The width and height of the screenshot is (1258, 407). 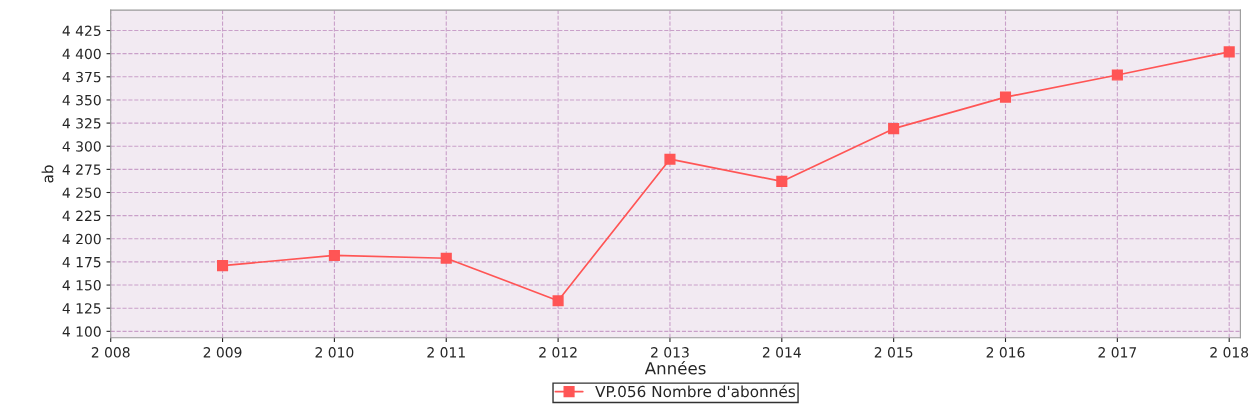 What do you see at coordinates (110, 352) in the screenshot?
I see `x-tick-label: 2 008` at bounding box center [110, 352].